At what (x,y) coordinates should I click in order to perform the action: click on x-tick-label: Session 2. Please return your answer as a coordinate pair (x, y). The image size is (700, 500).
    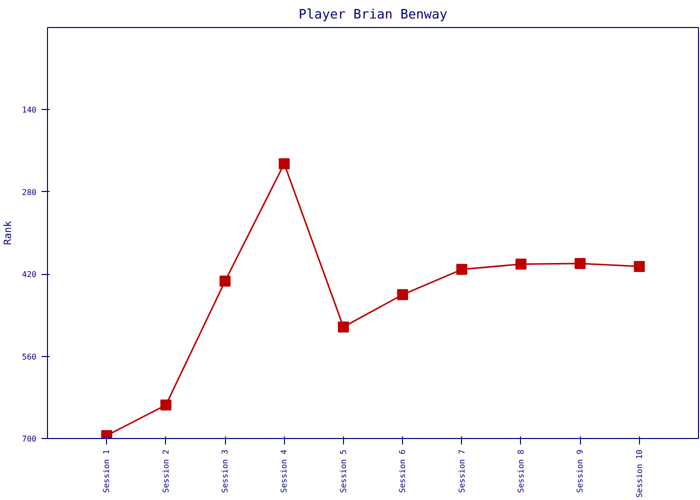
    Looking at the image, I should click on (165, 471).